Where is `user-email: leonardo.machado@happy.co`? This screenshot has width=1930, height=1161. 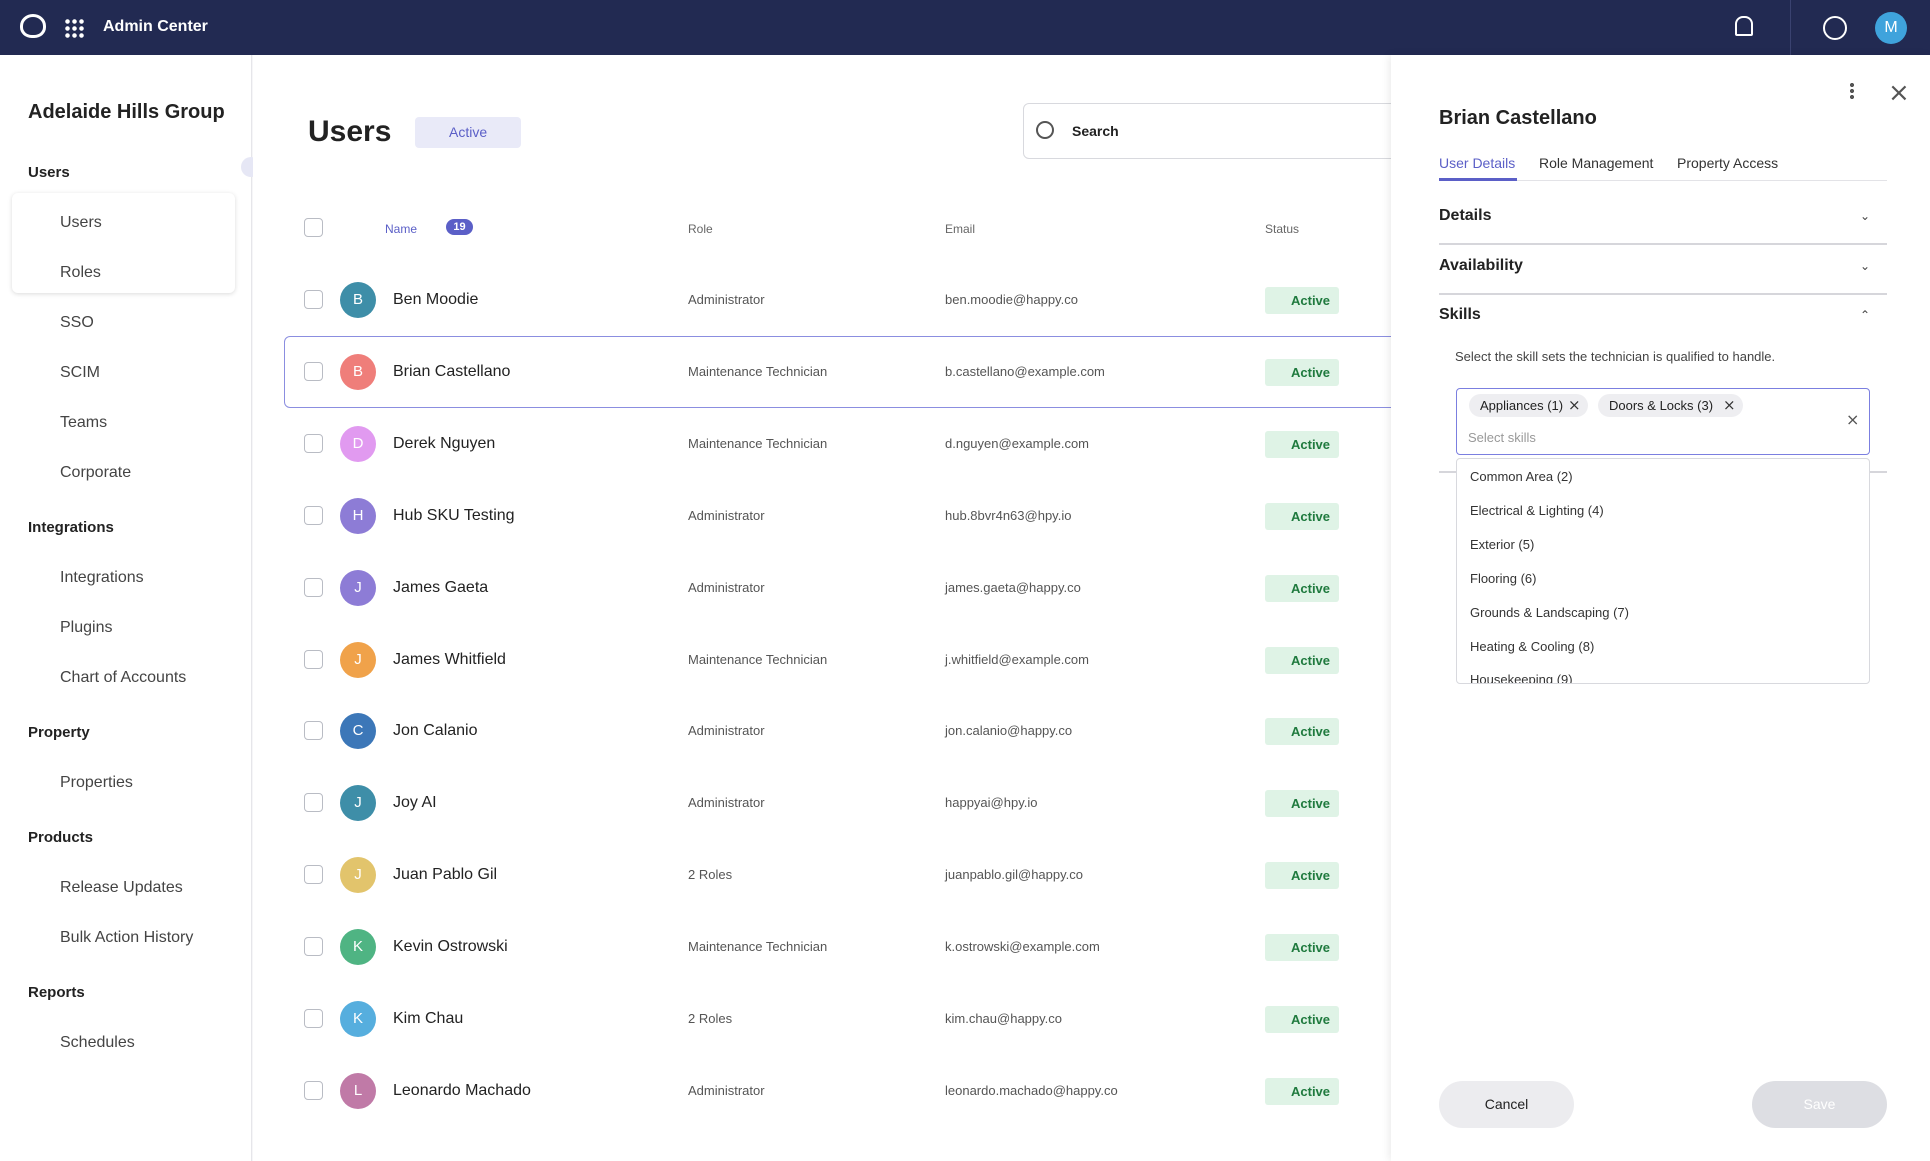
user-email: leonardo.machado@happy.co is located at coordinates (1031, 1090).